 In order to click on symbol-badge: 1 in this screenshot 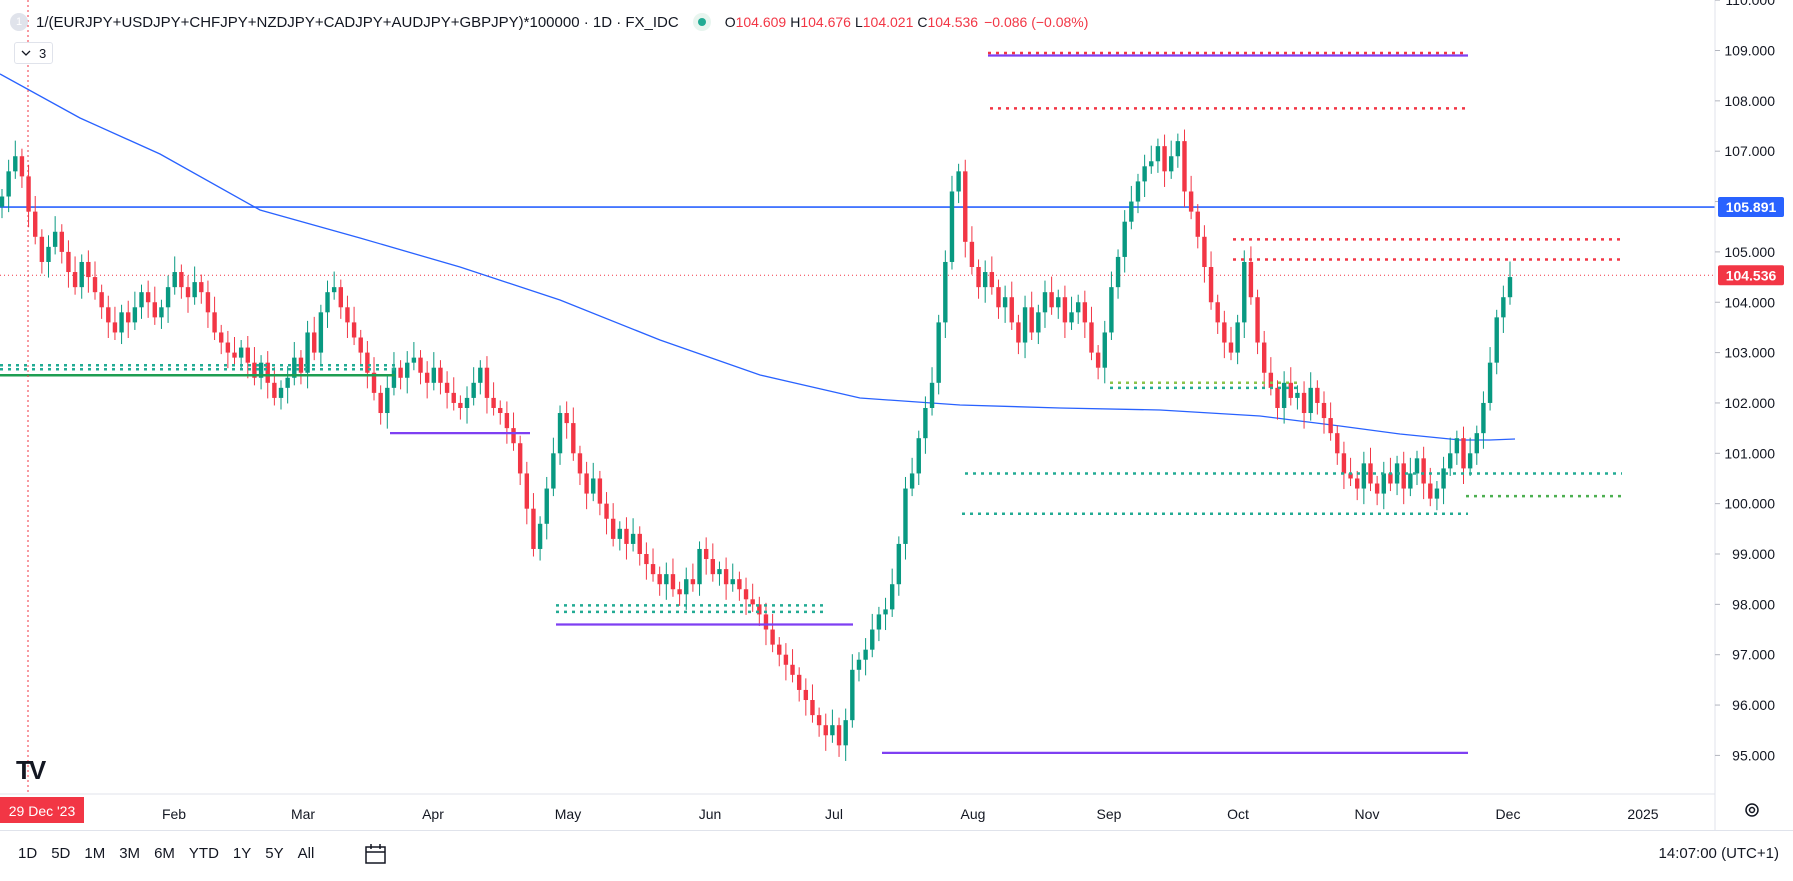, I will do `click(19, 22)`.